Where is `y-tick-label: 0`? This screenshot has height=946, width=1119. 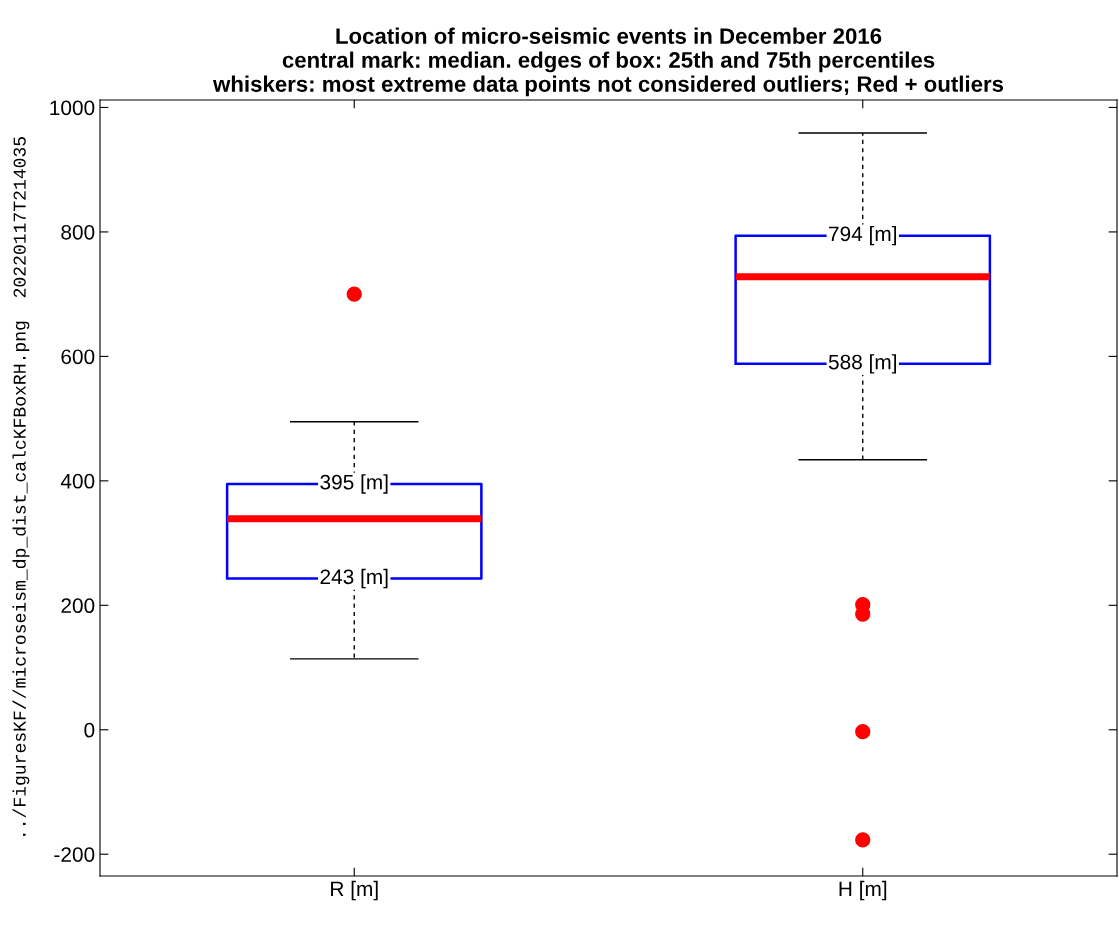
y-tick-label: 0 is located at coordinates (89, 730).